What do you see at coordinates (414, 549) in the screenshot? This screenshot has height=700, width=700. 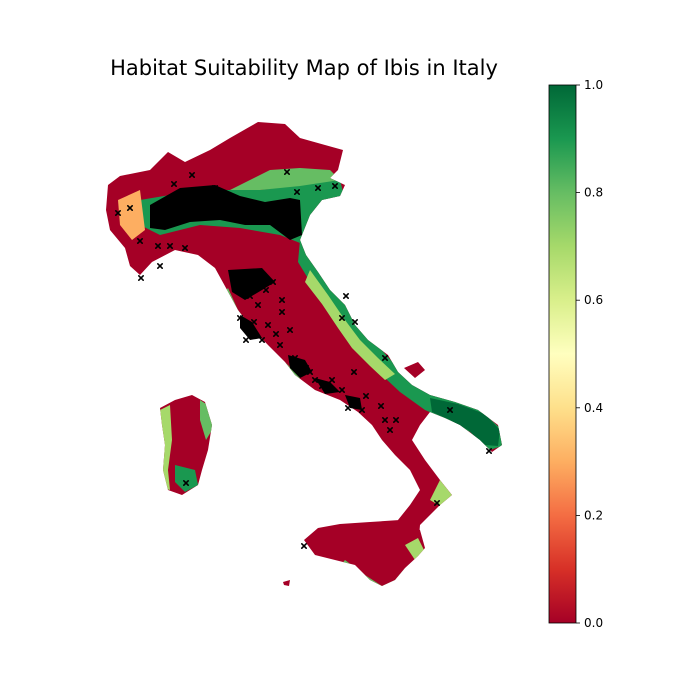 I see `suitability-sicily-east` at bounding box center [414, 549].